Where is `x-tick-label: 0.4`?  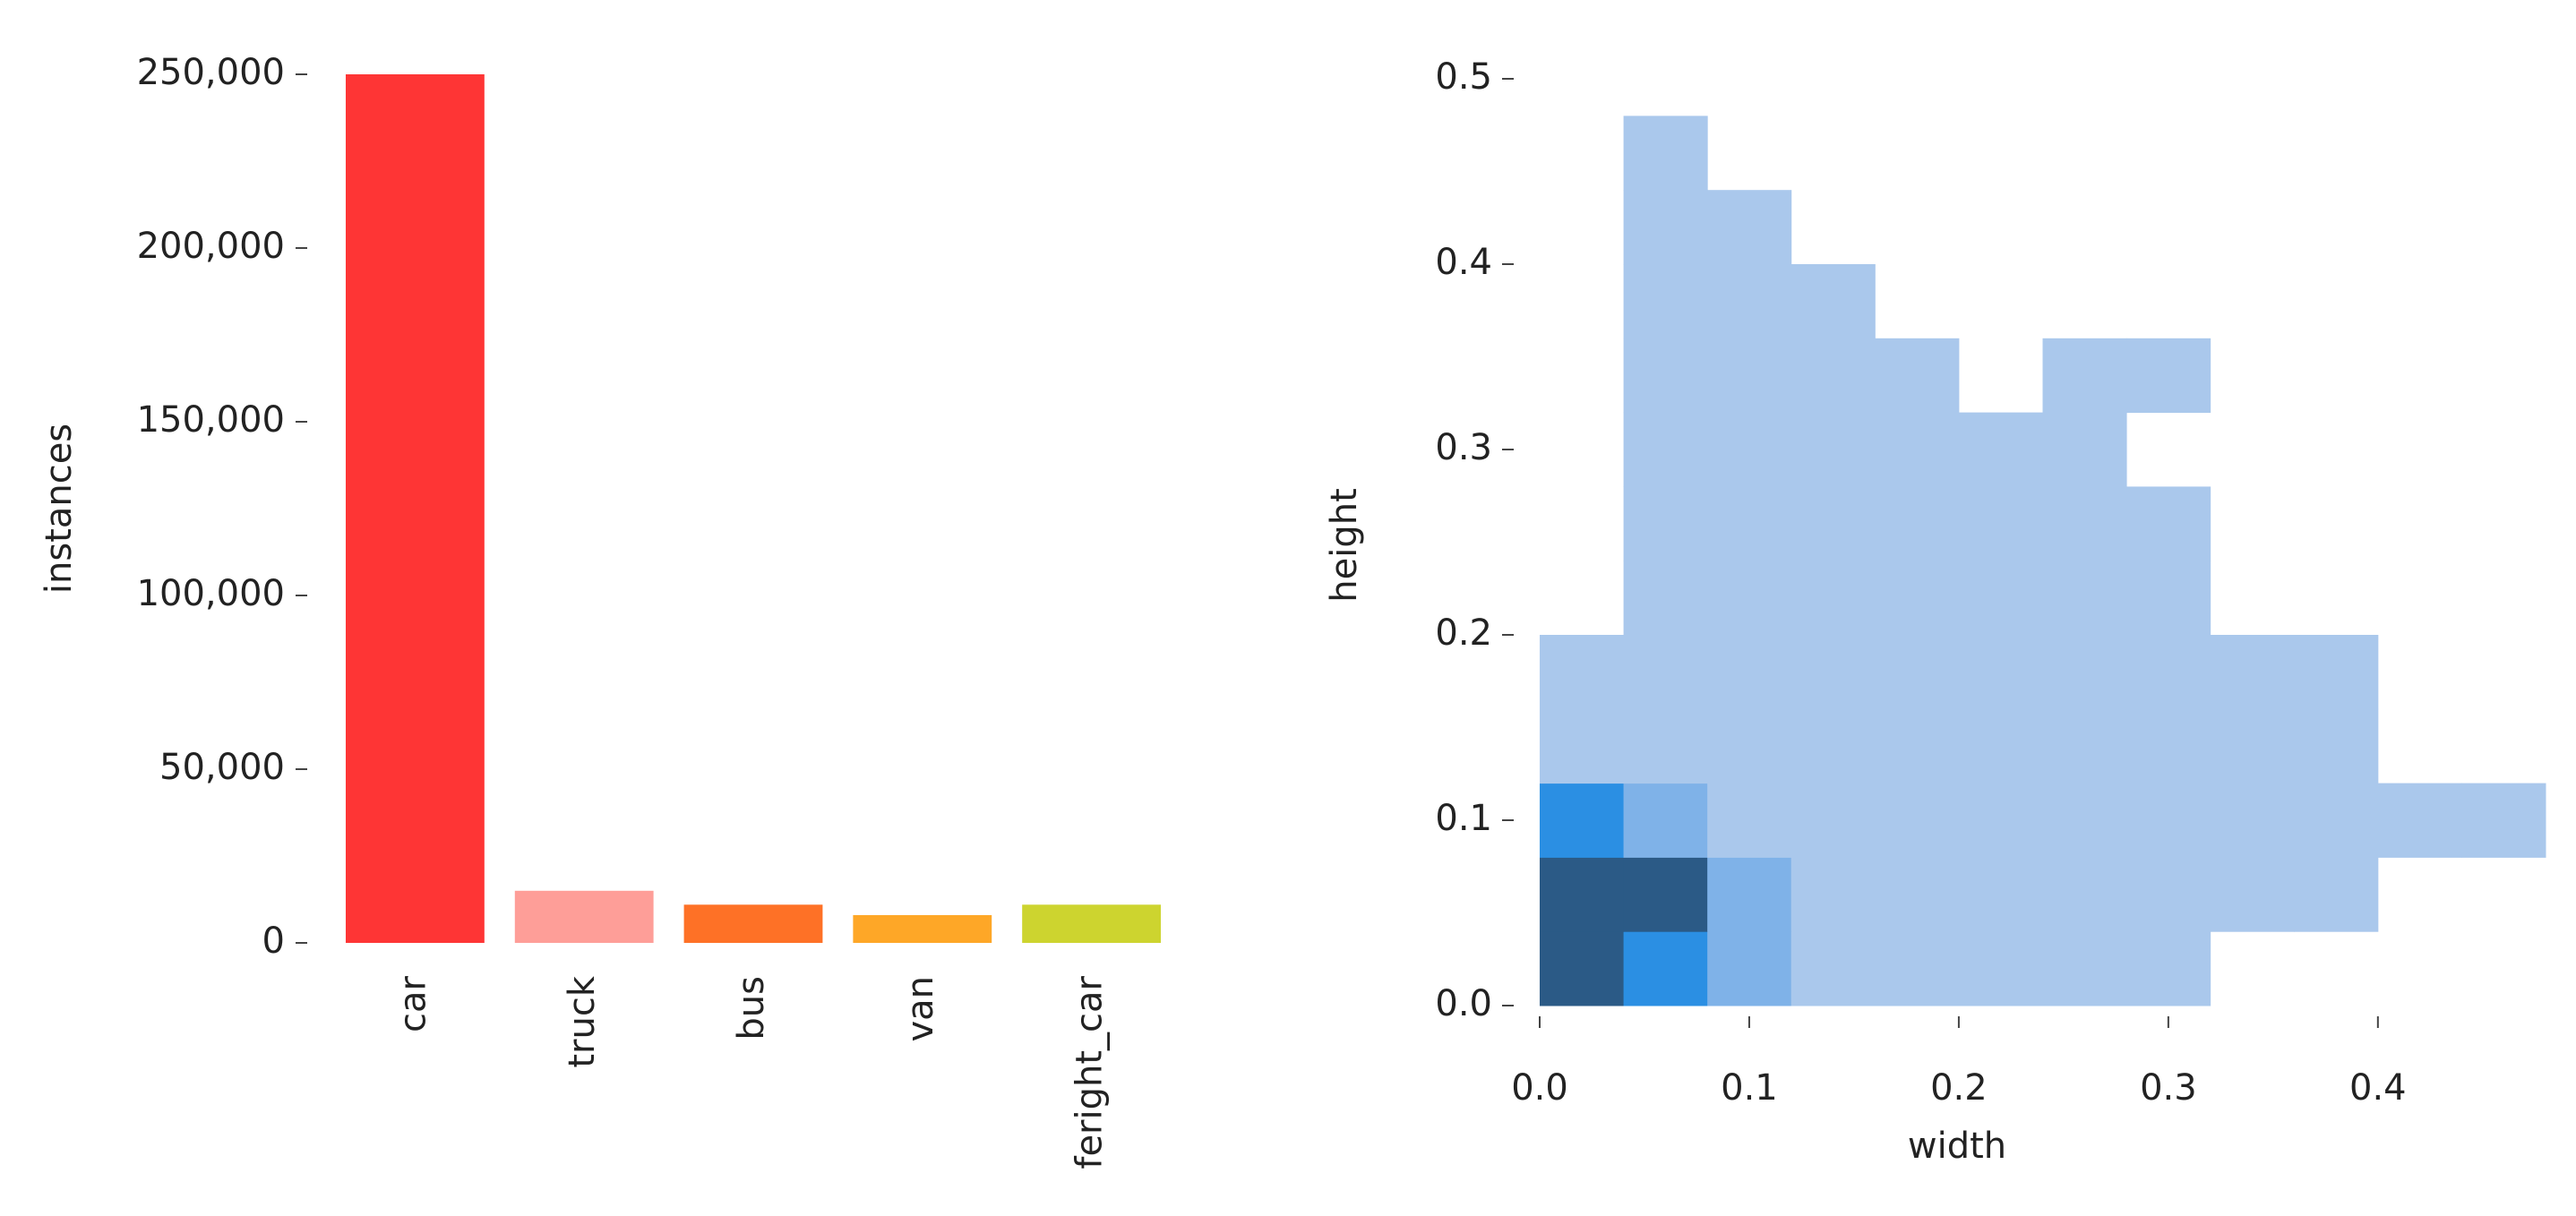
x-tick-label: 0.4 is located at coordinates (2378, 1088).